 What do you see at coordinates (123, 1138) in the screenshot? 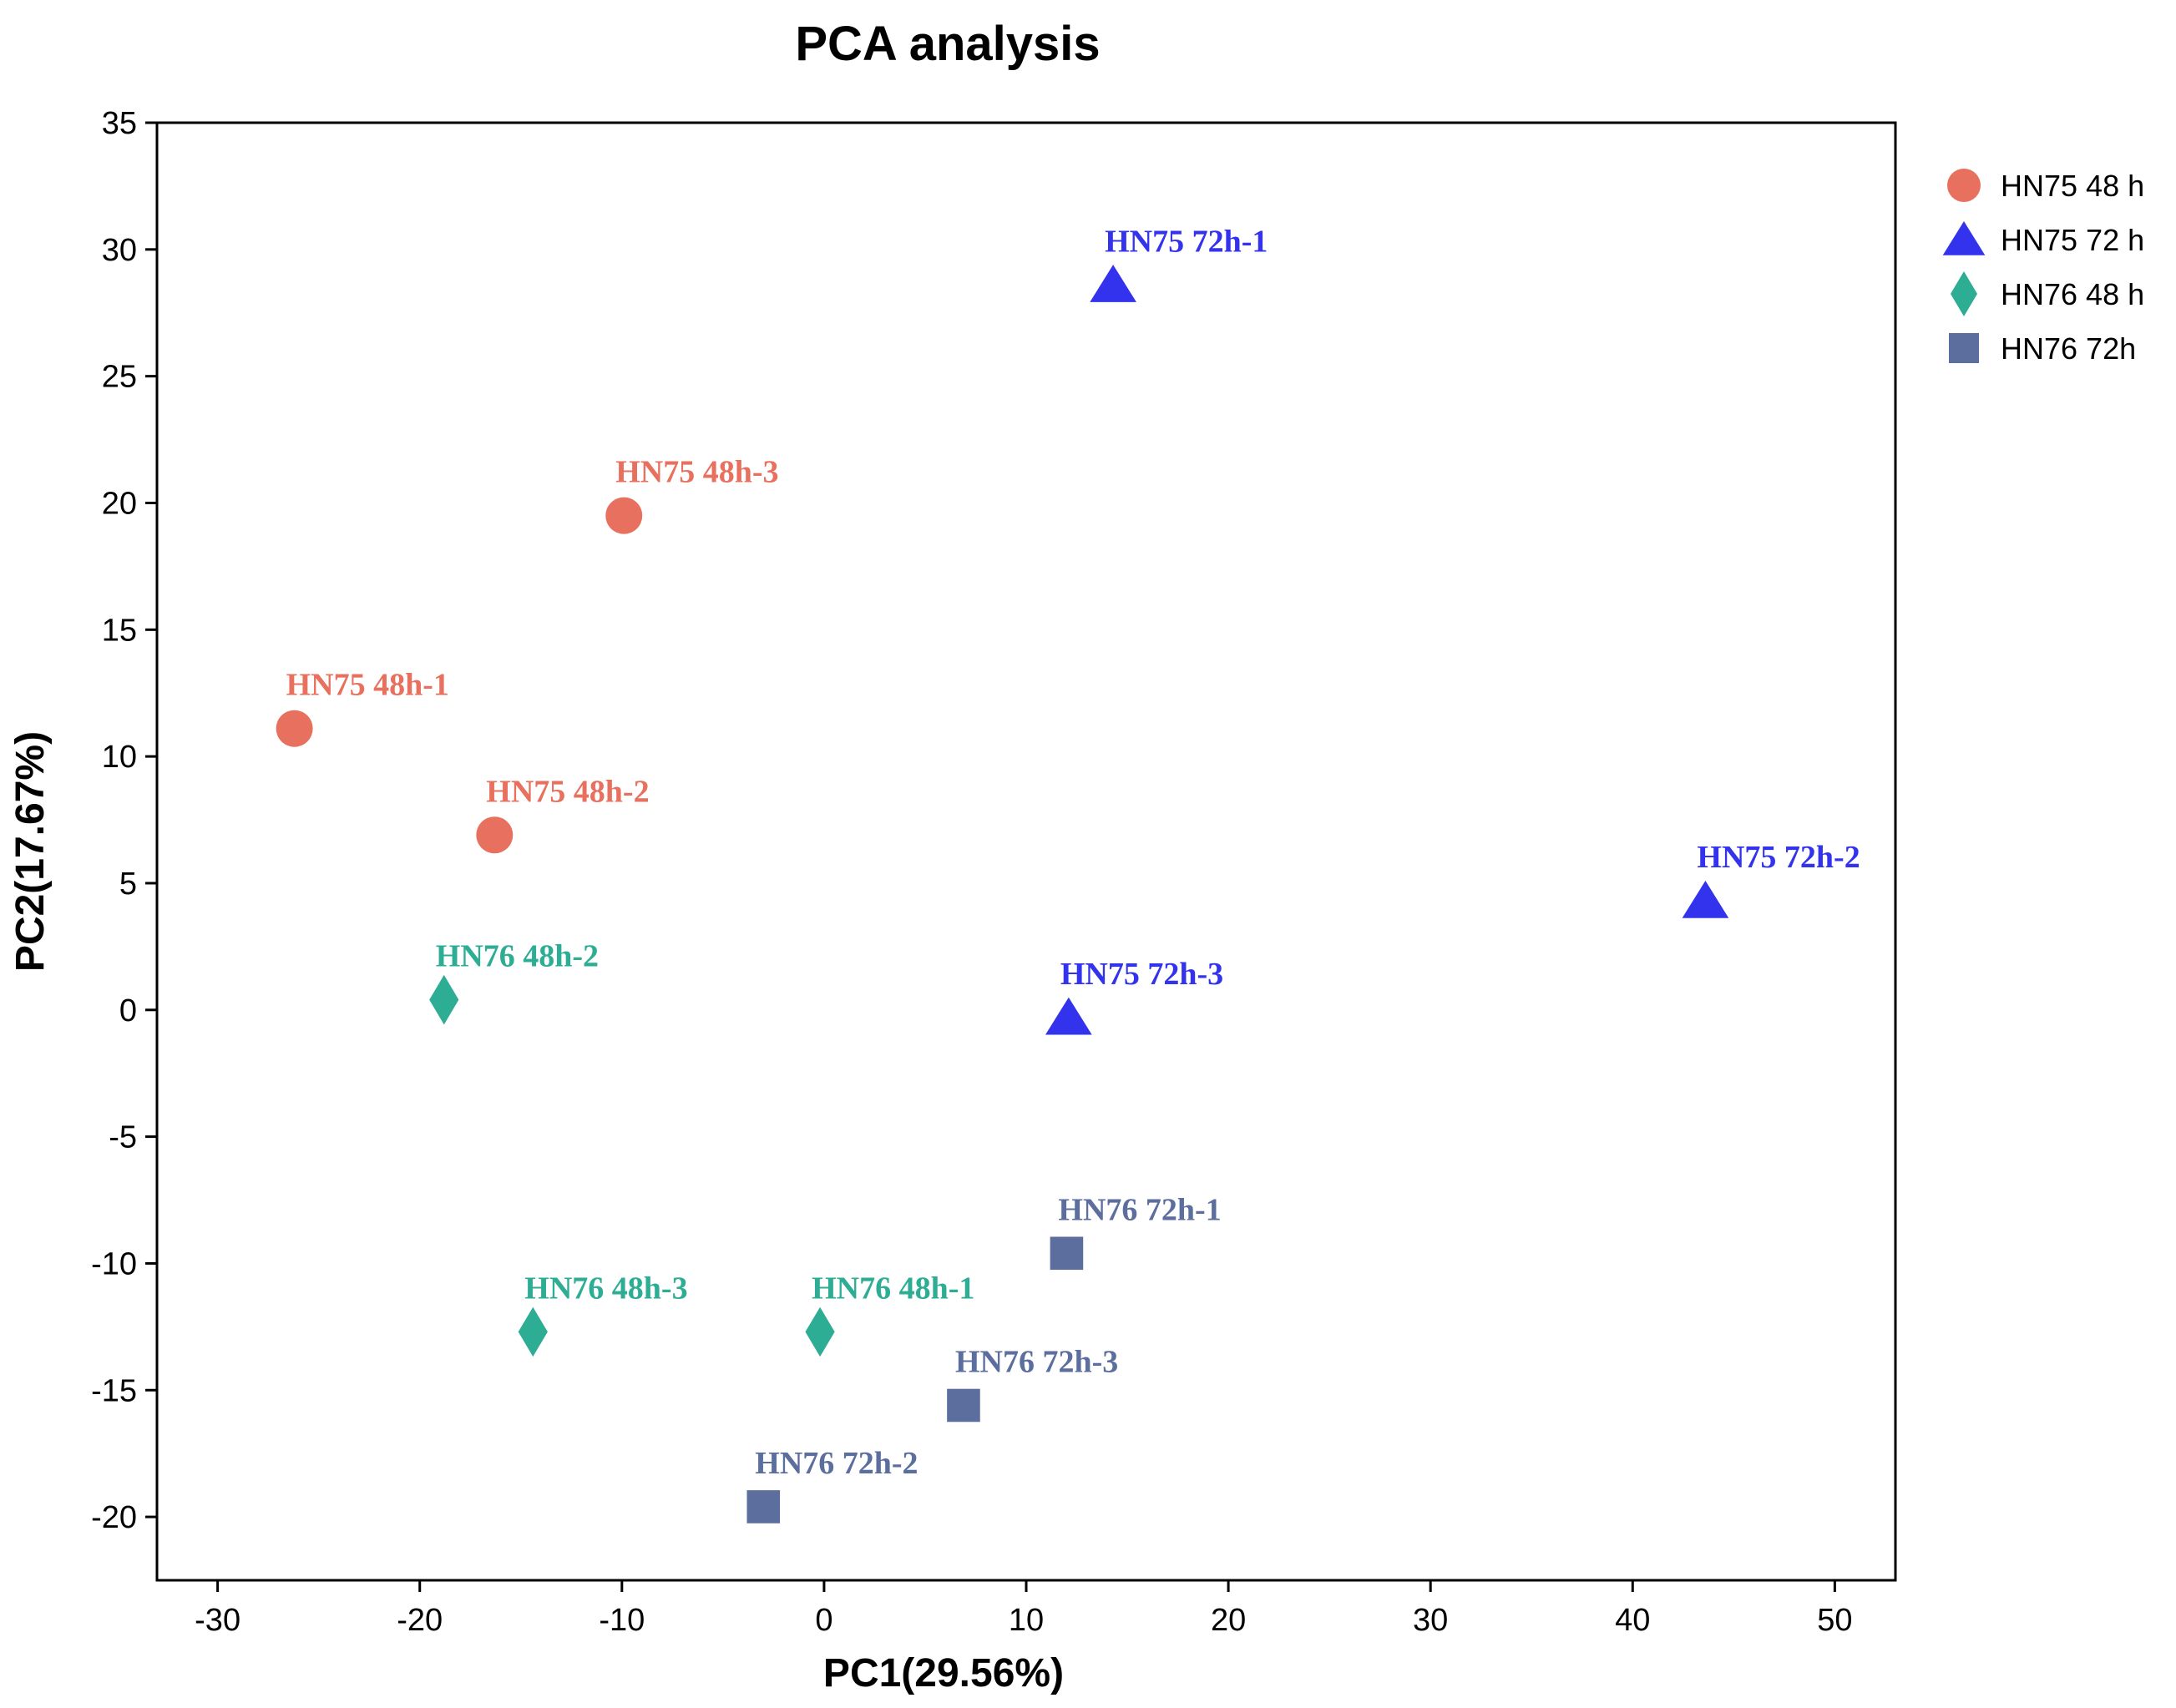
I see `y-tick-label: -5` at bounding box center [123, 1138].